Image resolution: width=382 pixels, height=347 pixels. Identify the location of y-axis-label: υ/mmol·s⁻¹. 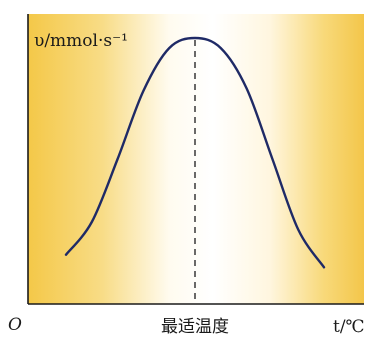
(81, 41).